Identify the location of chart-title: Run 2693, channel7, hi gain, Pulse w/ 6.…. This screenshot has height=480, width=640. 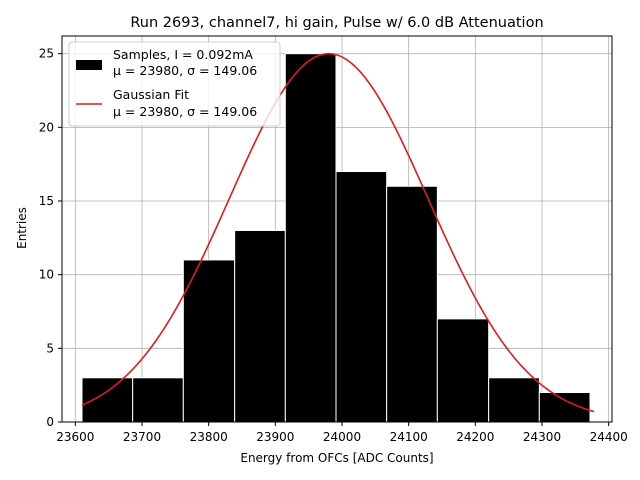
(336, 23).